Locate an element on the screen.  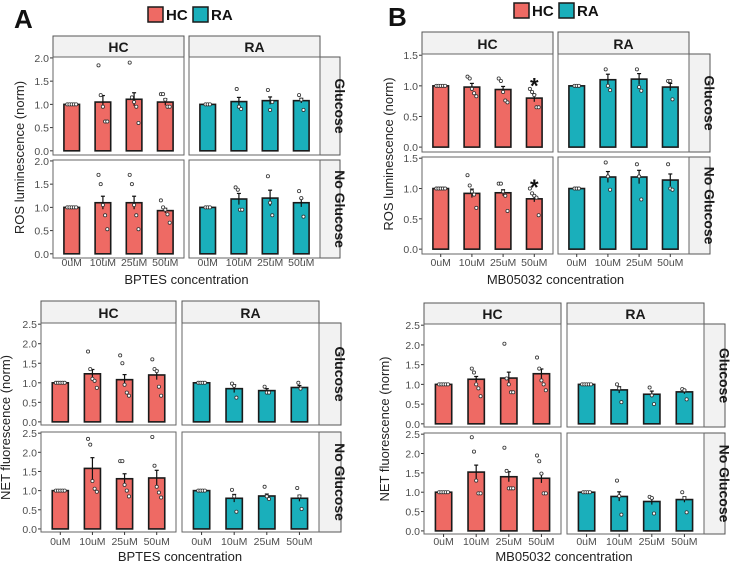
facet-panel-hc-glucose is located at coordinates (108, 374).